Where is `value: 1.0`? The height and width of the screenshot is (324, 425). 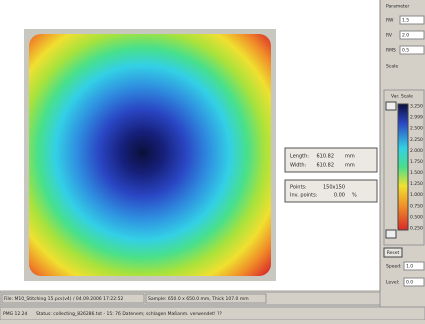
value: 1.0 is located at coordinates (409, 267).